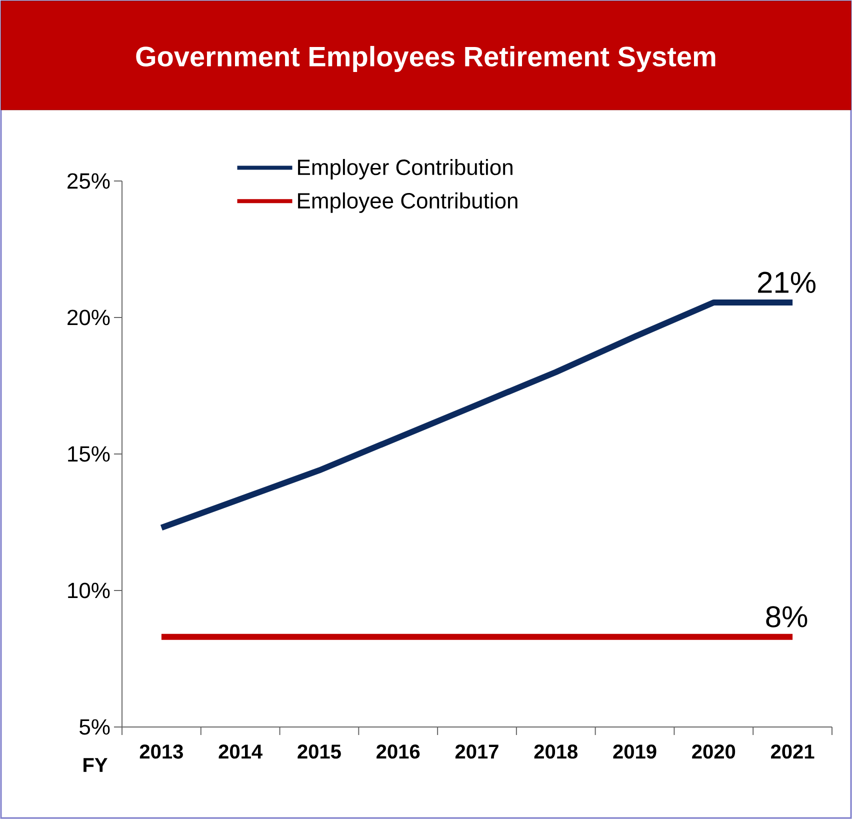  Describe the element at coordinates (476, 751) in the screenshot. I see `x-tick-label: 2017` at that location.